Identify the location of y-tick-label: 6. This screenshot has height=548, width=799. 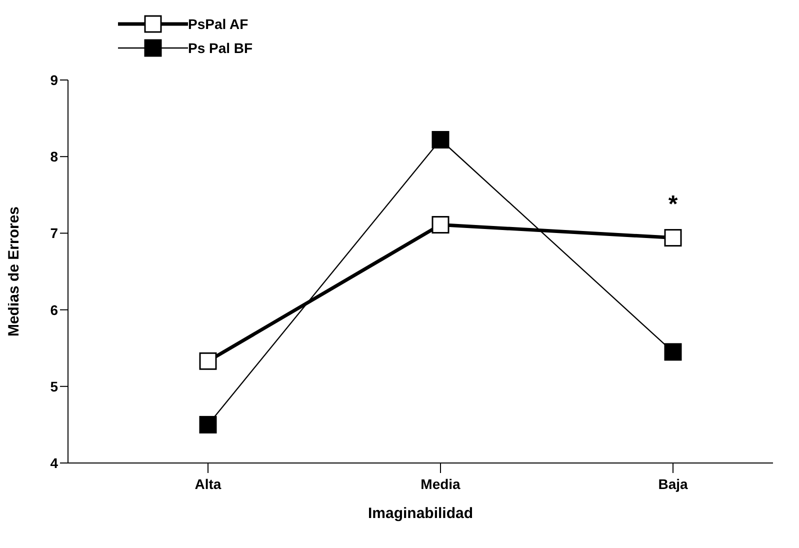
(54, 310).